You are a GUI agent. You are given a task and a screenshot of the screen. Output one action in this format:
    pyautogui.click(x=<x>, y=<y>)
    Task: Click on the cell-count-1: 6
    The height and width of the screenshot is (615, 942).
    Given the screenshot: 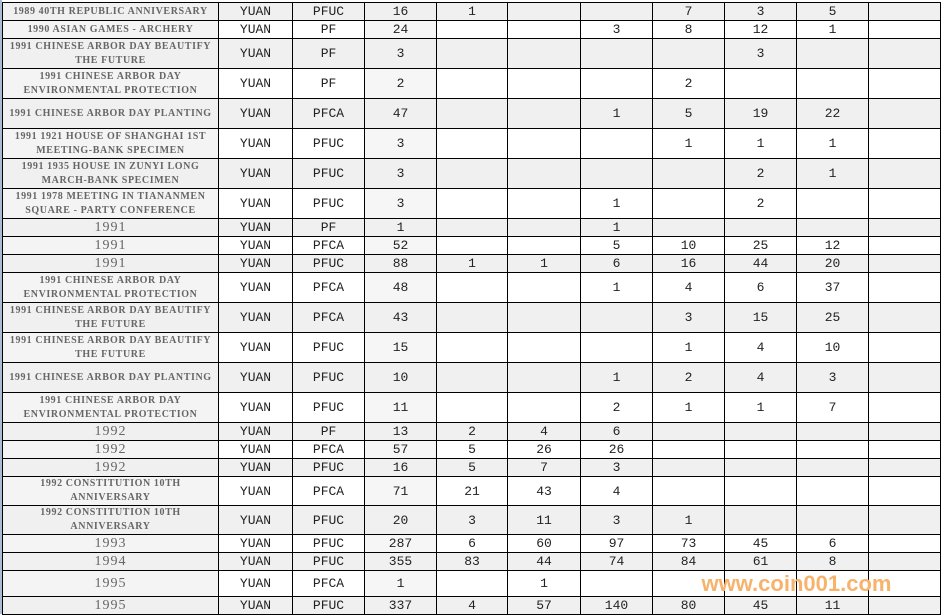 What is the action you would take?
    pyautogui.click(x=472, y=543)
    